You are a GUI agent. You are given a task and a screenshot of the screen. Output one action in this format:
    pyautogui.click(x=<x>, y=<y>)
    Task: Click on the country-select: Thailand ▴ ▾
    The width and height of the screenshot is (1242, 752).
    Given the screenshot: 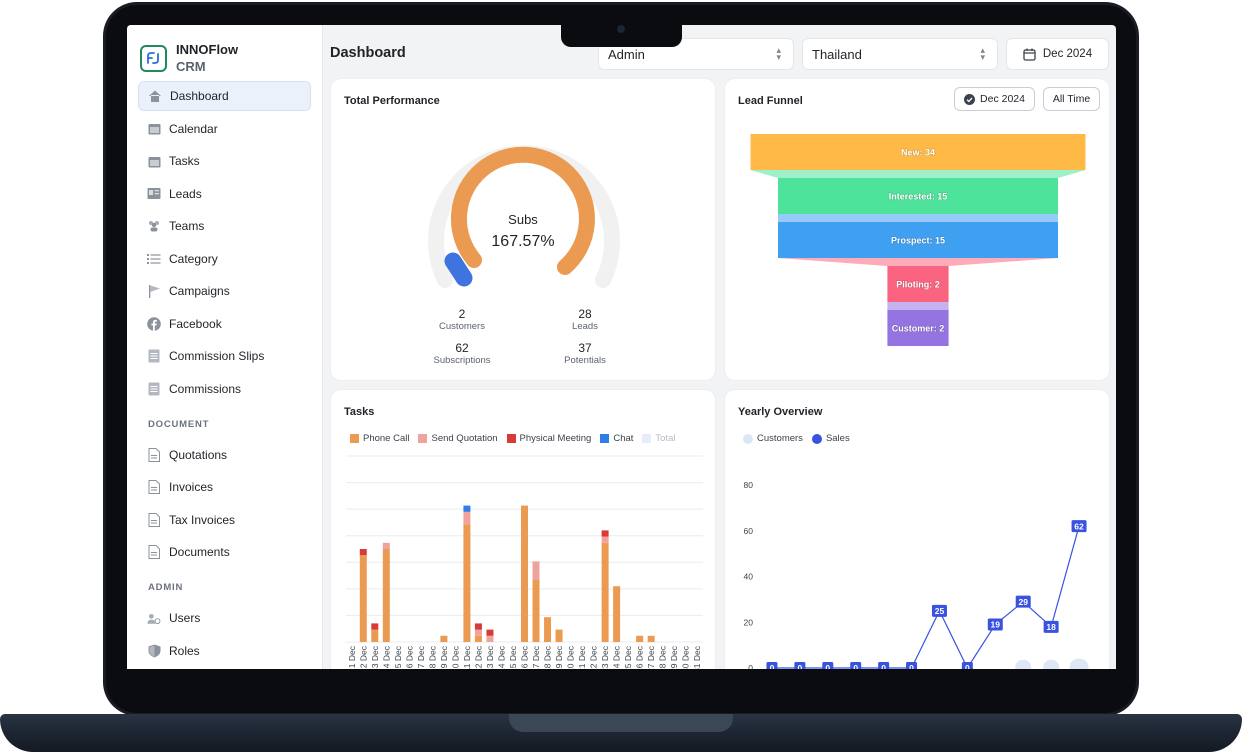 What is the action you would take?
    pyautogui.click(x=900, y=54)
    